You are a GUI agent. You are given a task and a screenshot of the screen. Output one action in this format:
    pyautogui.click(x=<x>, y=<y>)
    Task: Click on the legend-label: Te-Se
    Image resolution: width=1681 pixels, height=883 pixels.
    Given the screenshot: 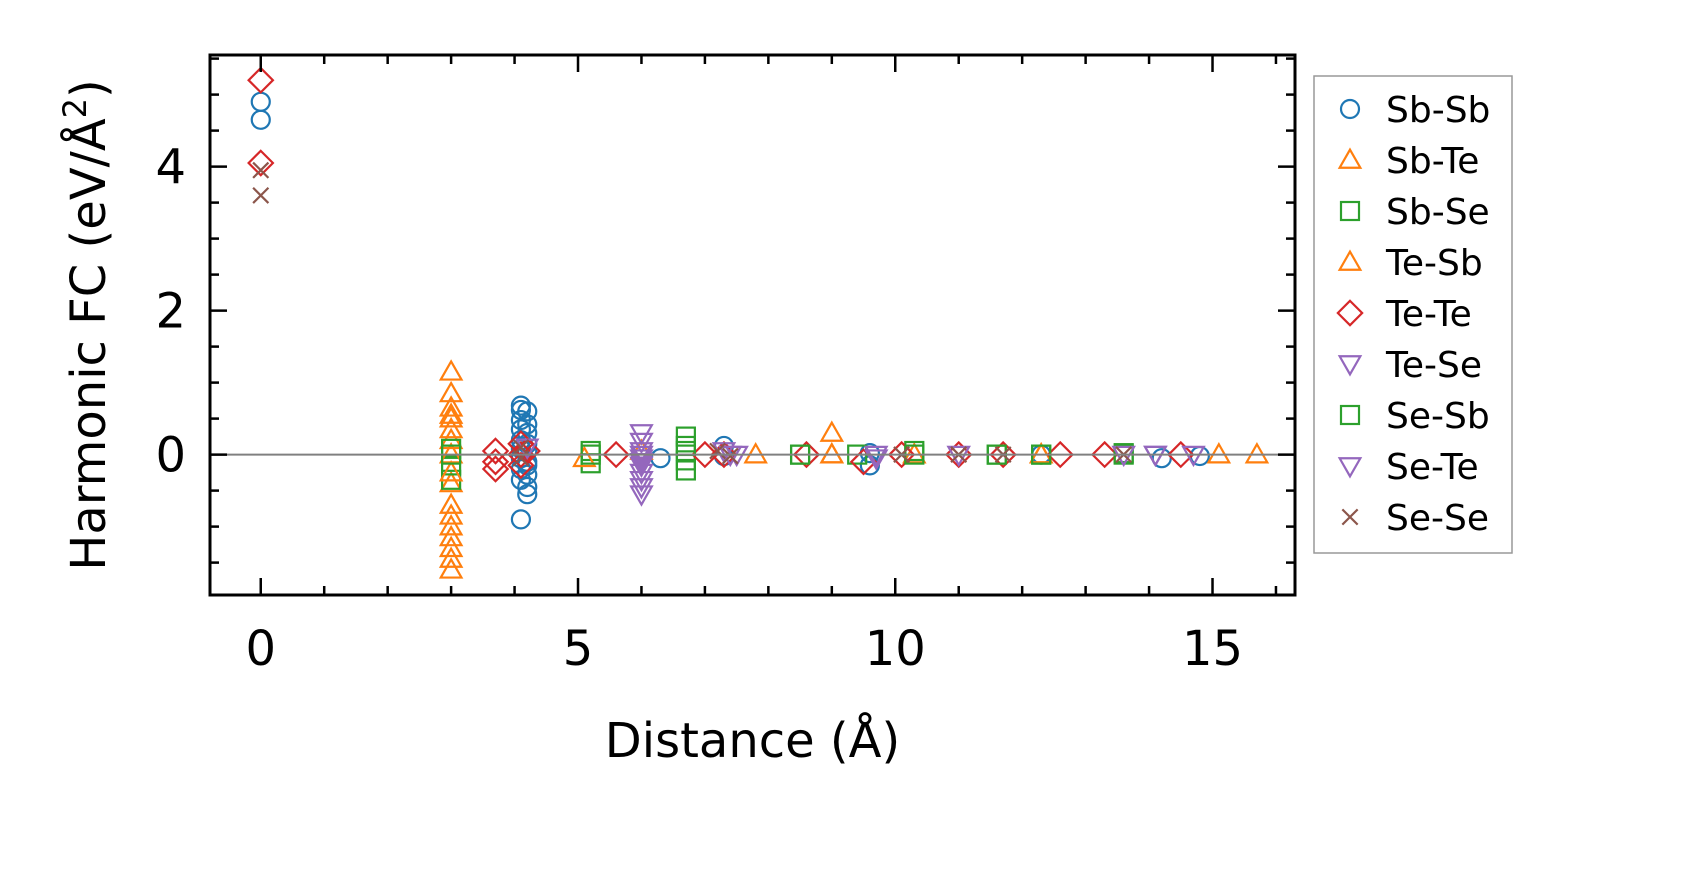 What is the action you would take?
    pyautogui.click(x=1433, y=365)
    